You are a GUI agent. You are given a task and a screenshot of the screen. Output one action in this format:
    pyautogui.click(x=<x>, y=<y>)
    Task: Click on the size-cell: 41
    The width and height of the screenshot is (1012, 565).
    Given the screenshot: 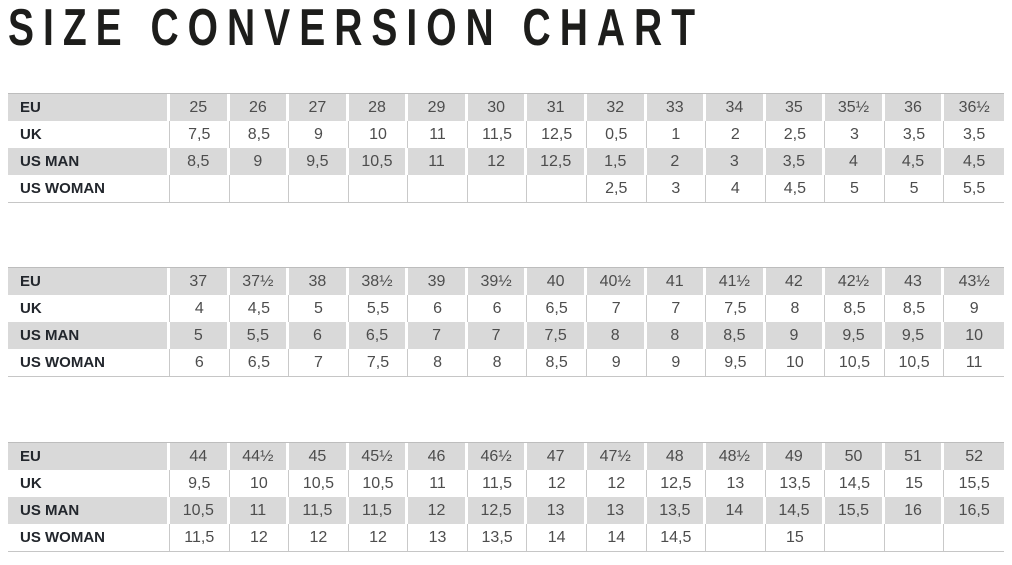 What is the action you would take?
    pyautogui.click(x=676, y=281)
    